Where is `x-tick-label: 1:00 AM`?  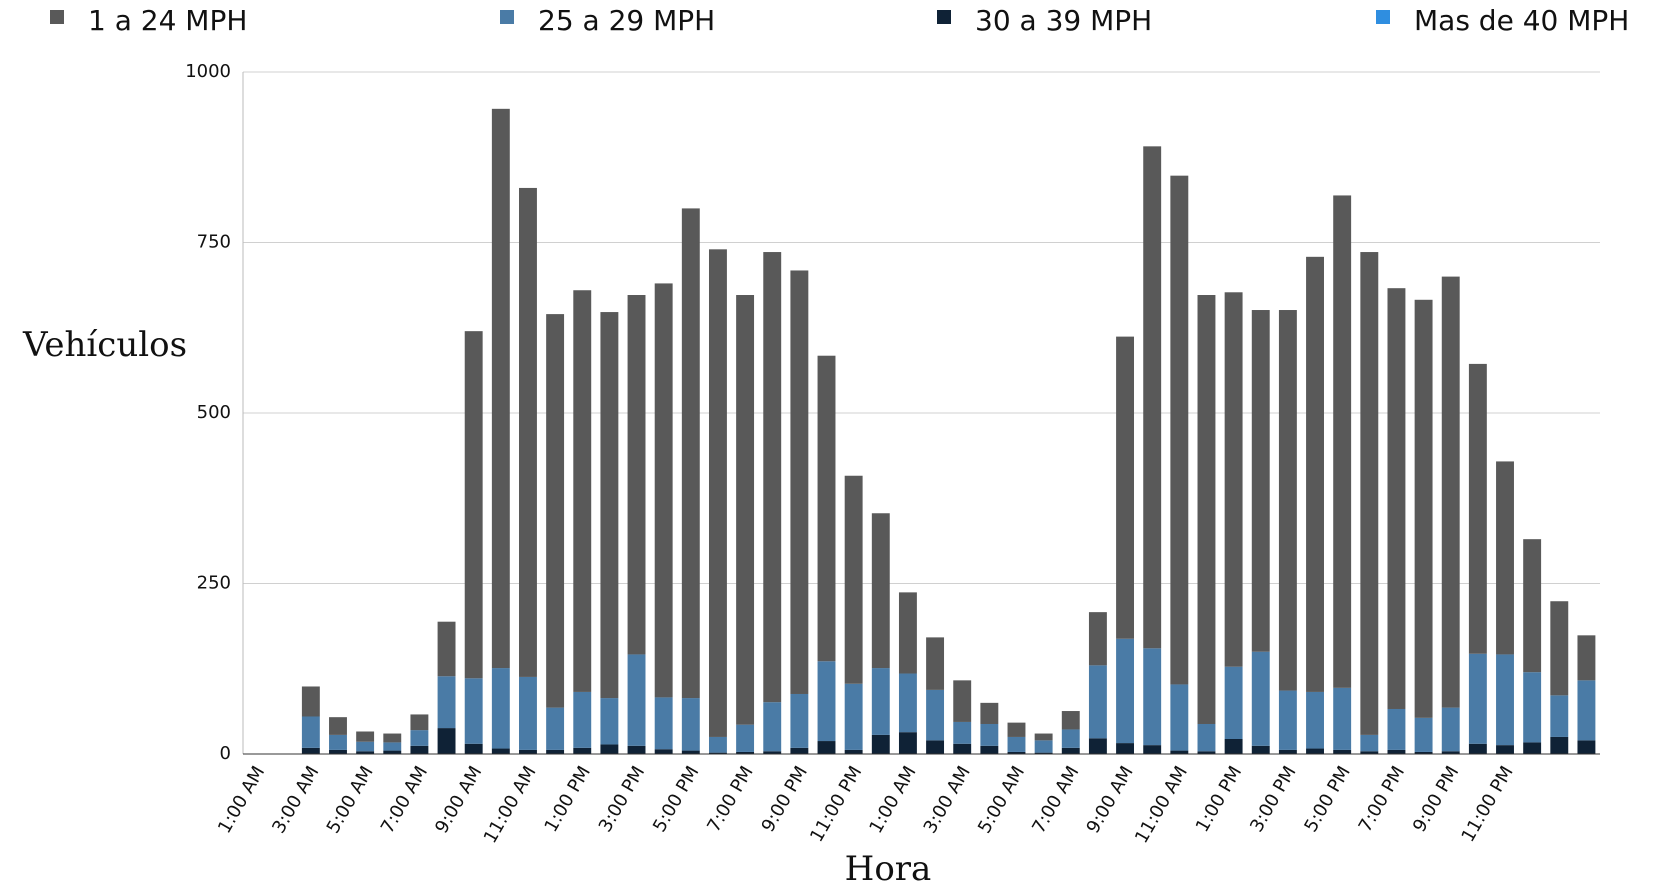 x-tick-label: 1:00 AM is located at coordinates (241, 800).